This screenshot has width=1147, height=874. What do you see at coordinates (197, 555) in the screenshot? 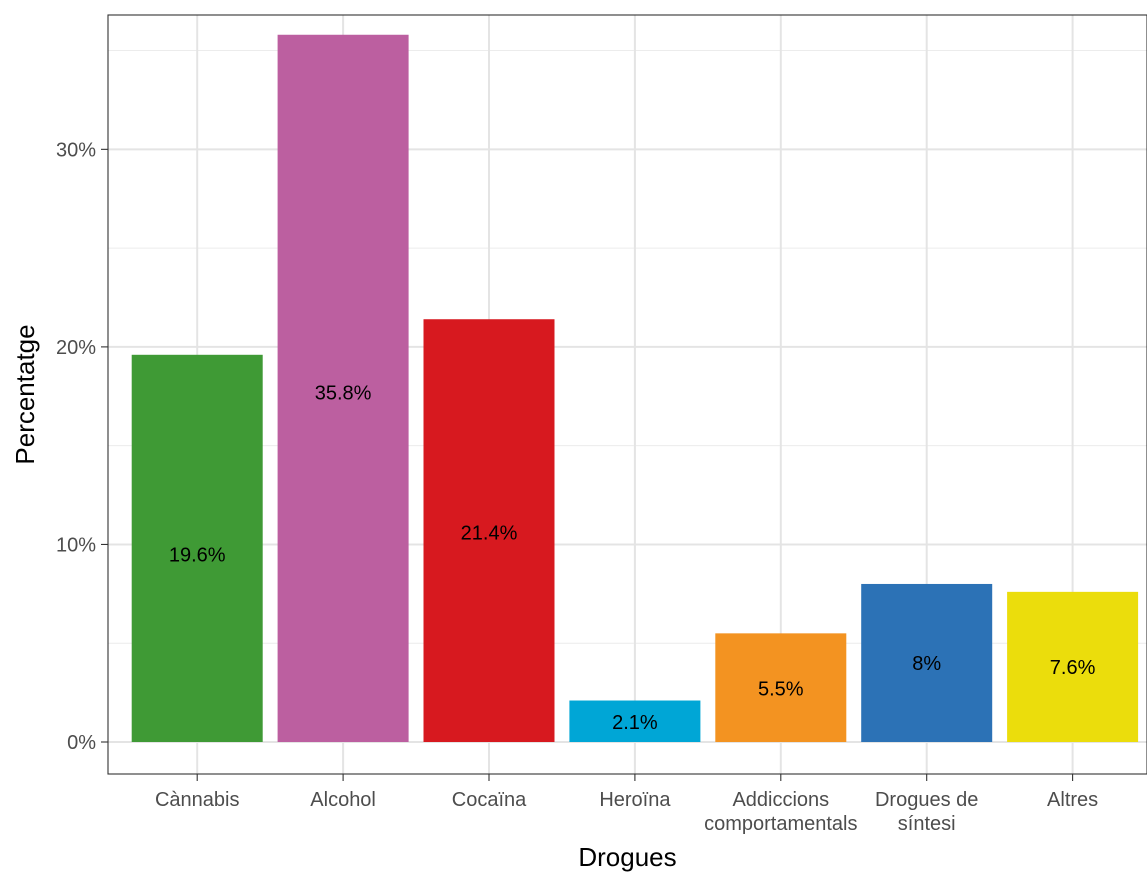
I see `data-label: 19.6%` at bounding box center [197, 555].